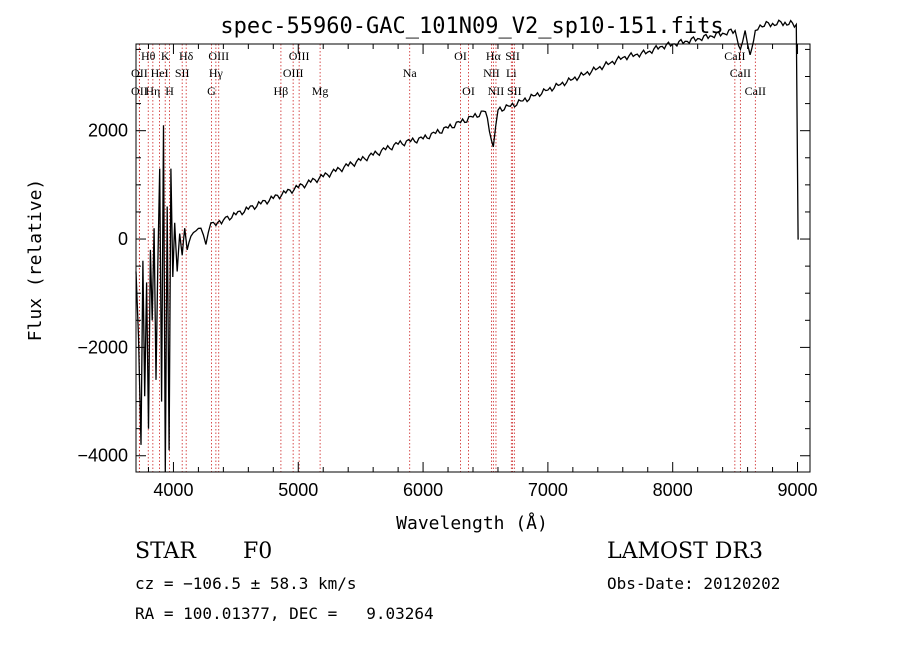  What do you see at coordinates (211, 91) in the screenshot?
I see `spectral-line-label: G` at bounding box center [211, 91].